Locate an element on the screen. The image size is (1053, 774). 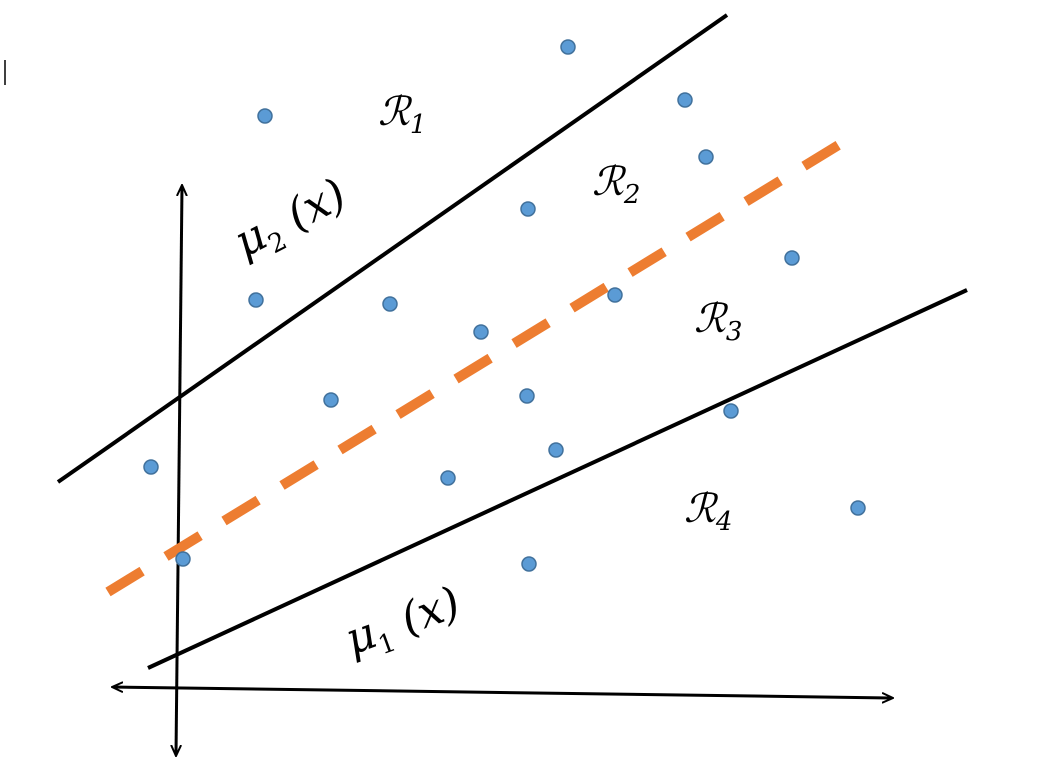
region-label: ℛ2 is located at coordinates (616, 184).